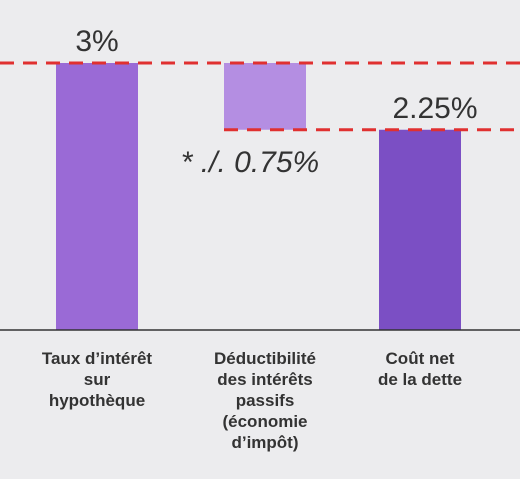  I want to click on value-label: 2.25%, so click(434, 108).